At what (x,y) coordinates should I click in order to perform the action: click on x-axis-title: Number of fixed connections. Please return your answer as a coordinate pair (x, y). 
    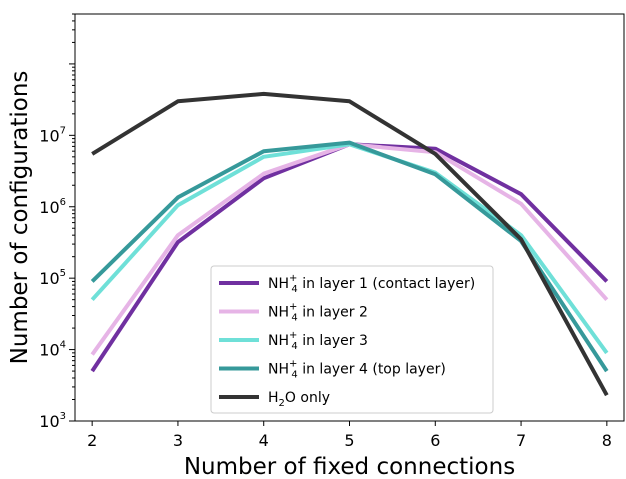
    Looking at the image, I should click on (349, 466).